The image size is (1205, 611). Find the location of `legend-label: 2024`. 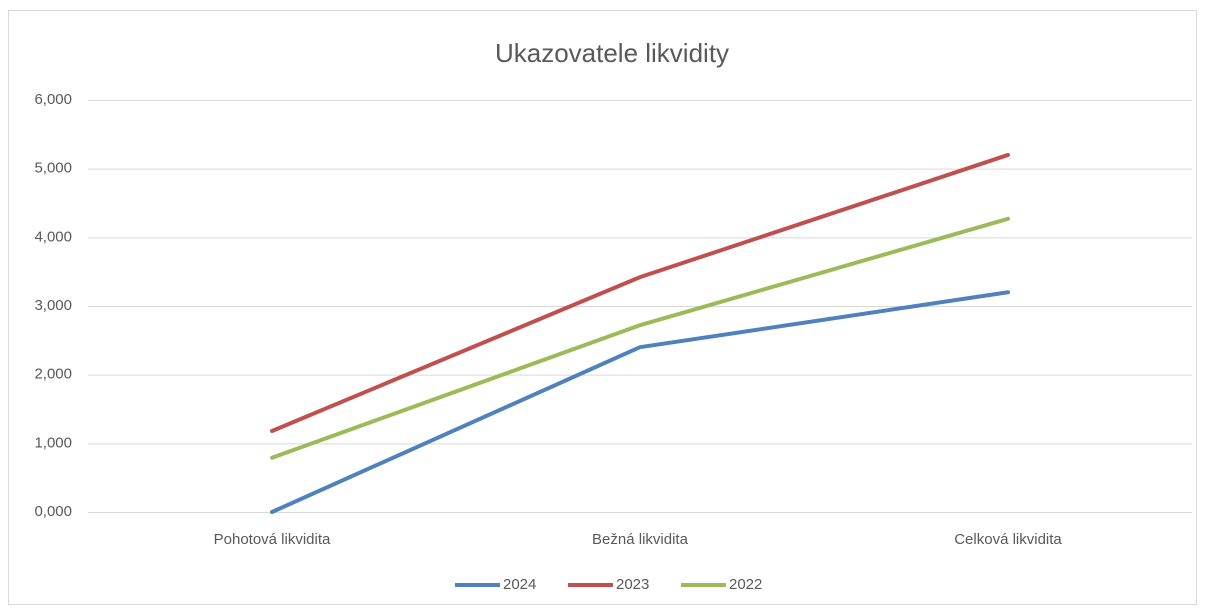

legend-label: 2024 is located at coordinates (519, 584).